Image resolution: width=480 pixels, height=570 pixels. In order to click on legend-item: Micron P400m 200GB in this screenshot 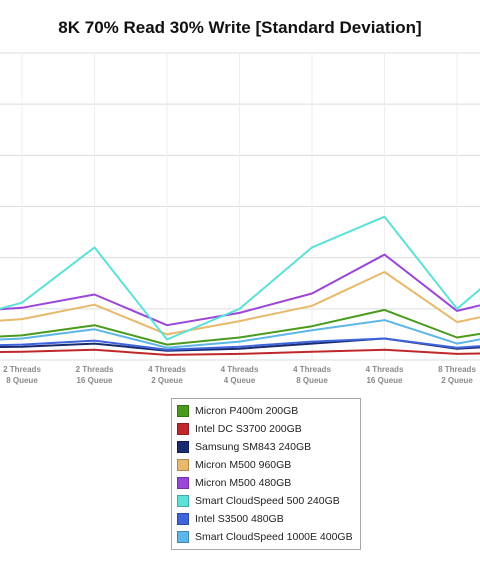, I will do `click(266, 411)`.